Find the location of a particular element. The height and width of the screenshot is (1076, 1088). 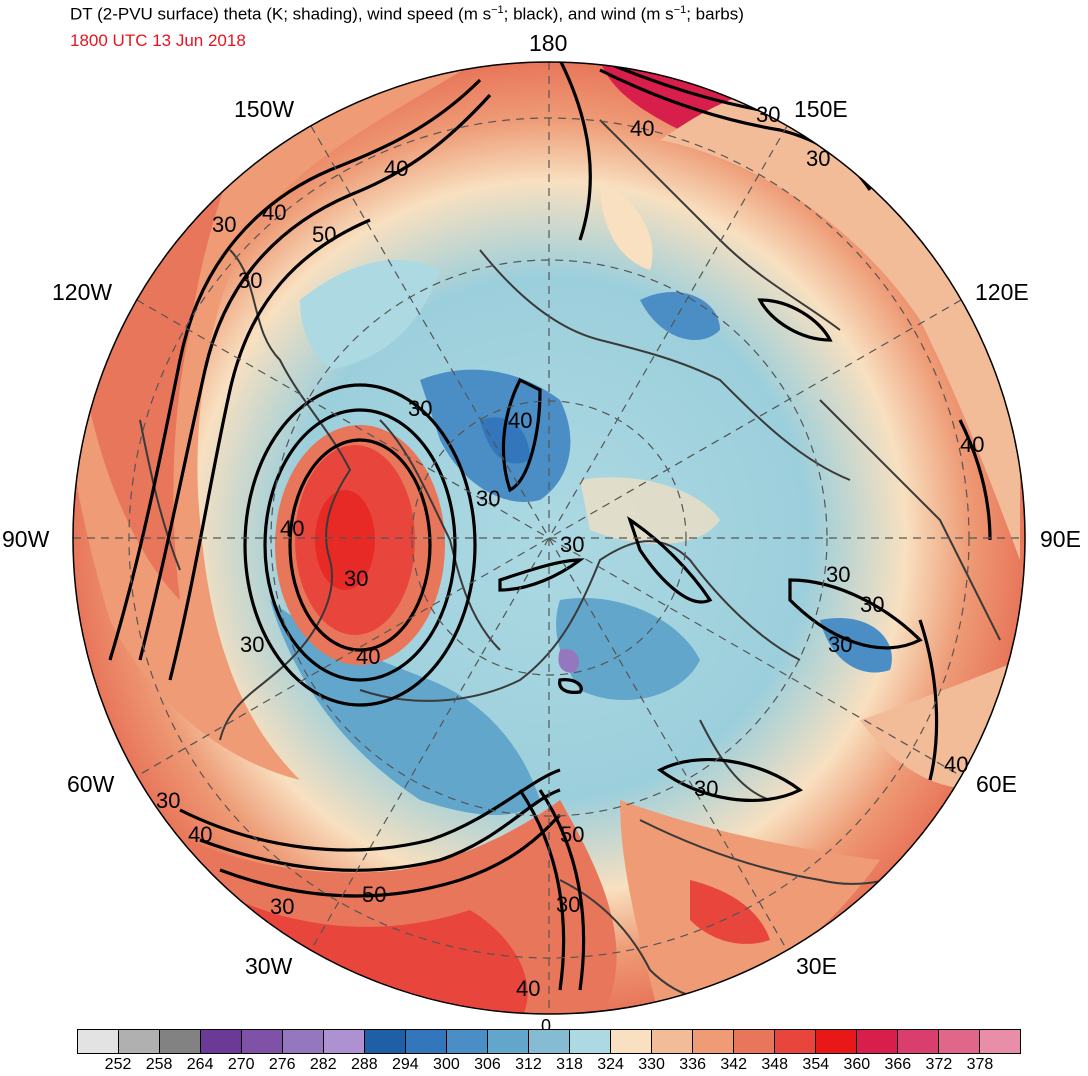

colorbar-tick-label: 294 is located at coordinates (405, 1064).